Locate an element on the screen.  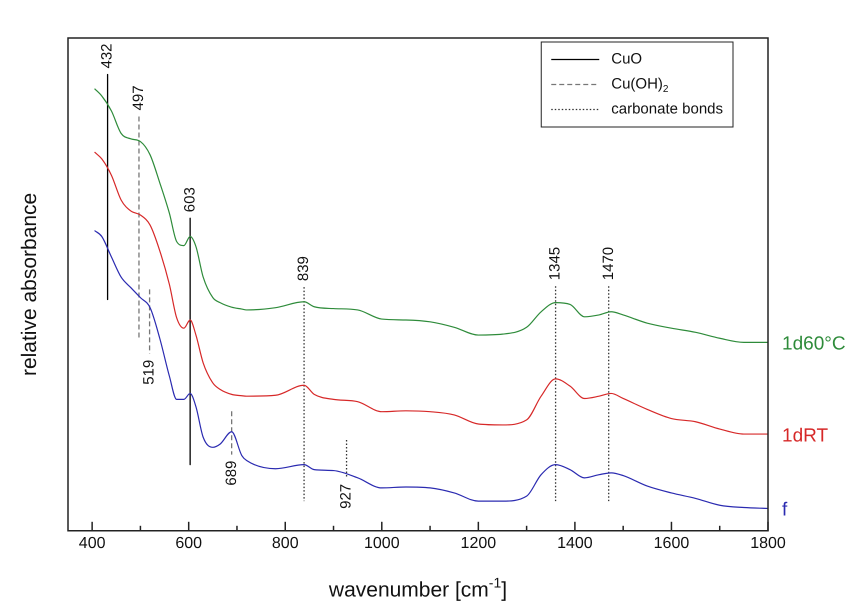
x-tick-label: 600 is located at coordinates (188, 543).